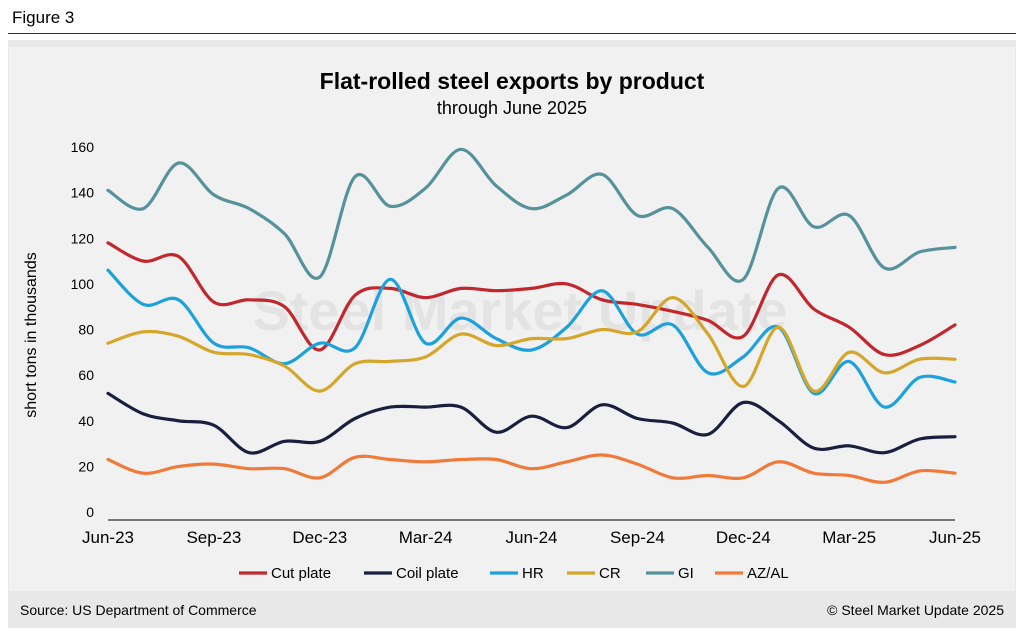 This screenshot has width=1024, height=633. Describe the element at coordinates (138, 610) in the screenshot. I see `source-note: Source: US Department of Commerce` at that location.